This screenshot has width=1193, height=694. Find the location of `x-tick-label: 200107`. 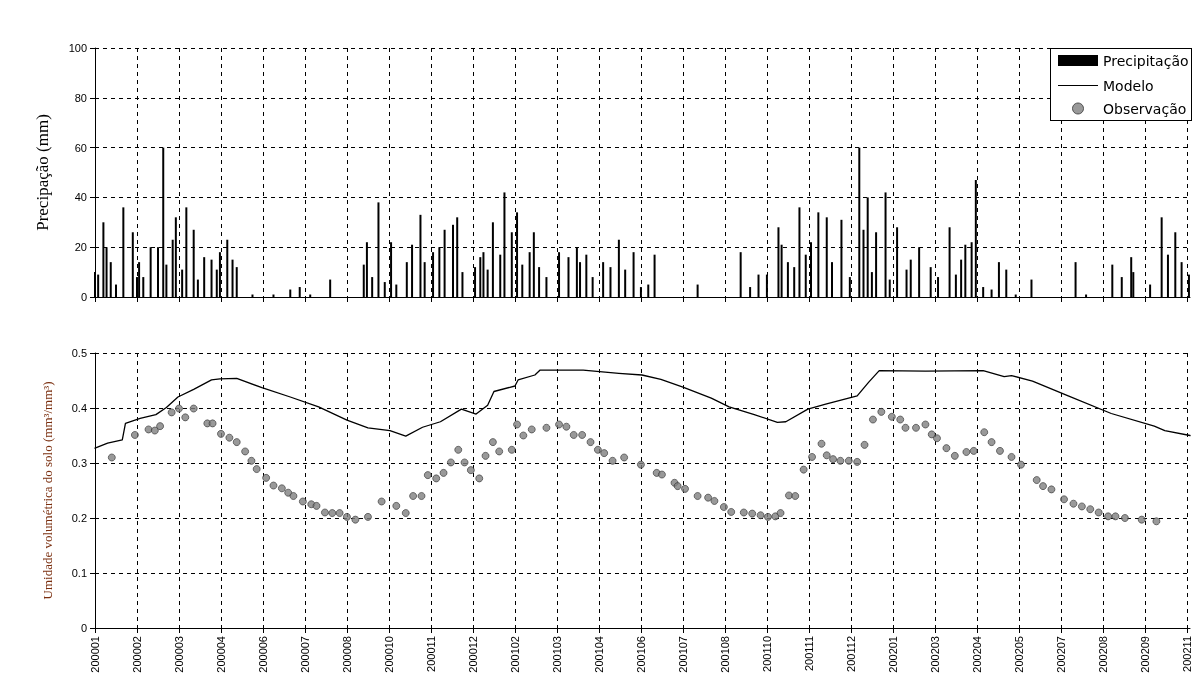

x-tick-label: 200107 is located at coordinates (682, 654).